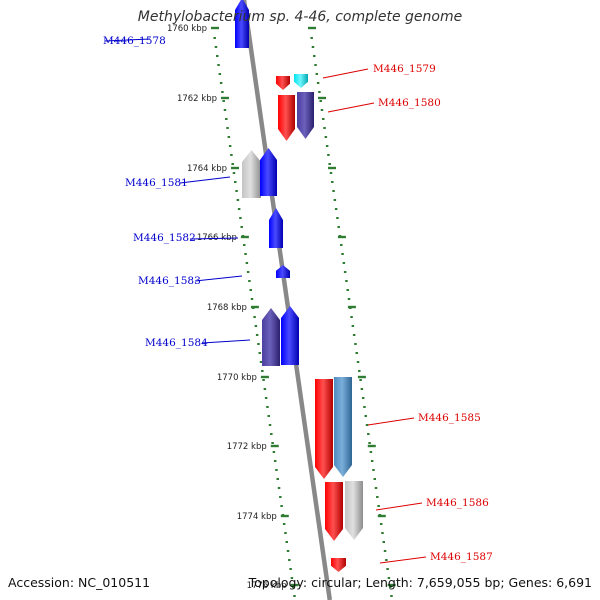 Image resolution: width=600 pixels, height=600 pixels. Describe the element at coordinates (461, 557) in the screenshot. I see `gene-label: M446_1587` at that location.